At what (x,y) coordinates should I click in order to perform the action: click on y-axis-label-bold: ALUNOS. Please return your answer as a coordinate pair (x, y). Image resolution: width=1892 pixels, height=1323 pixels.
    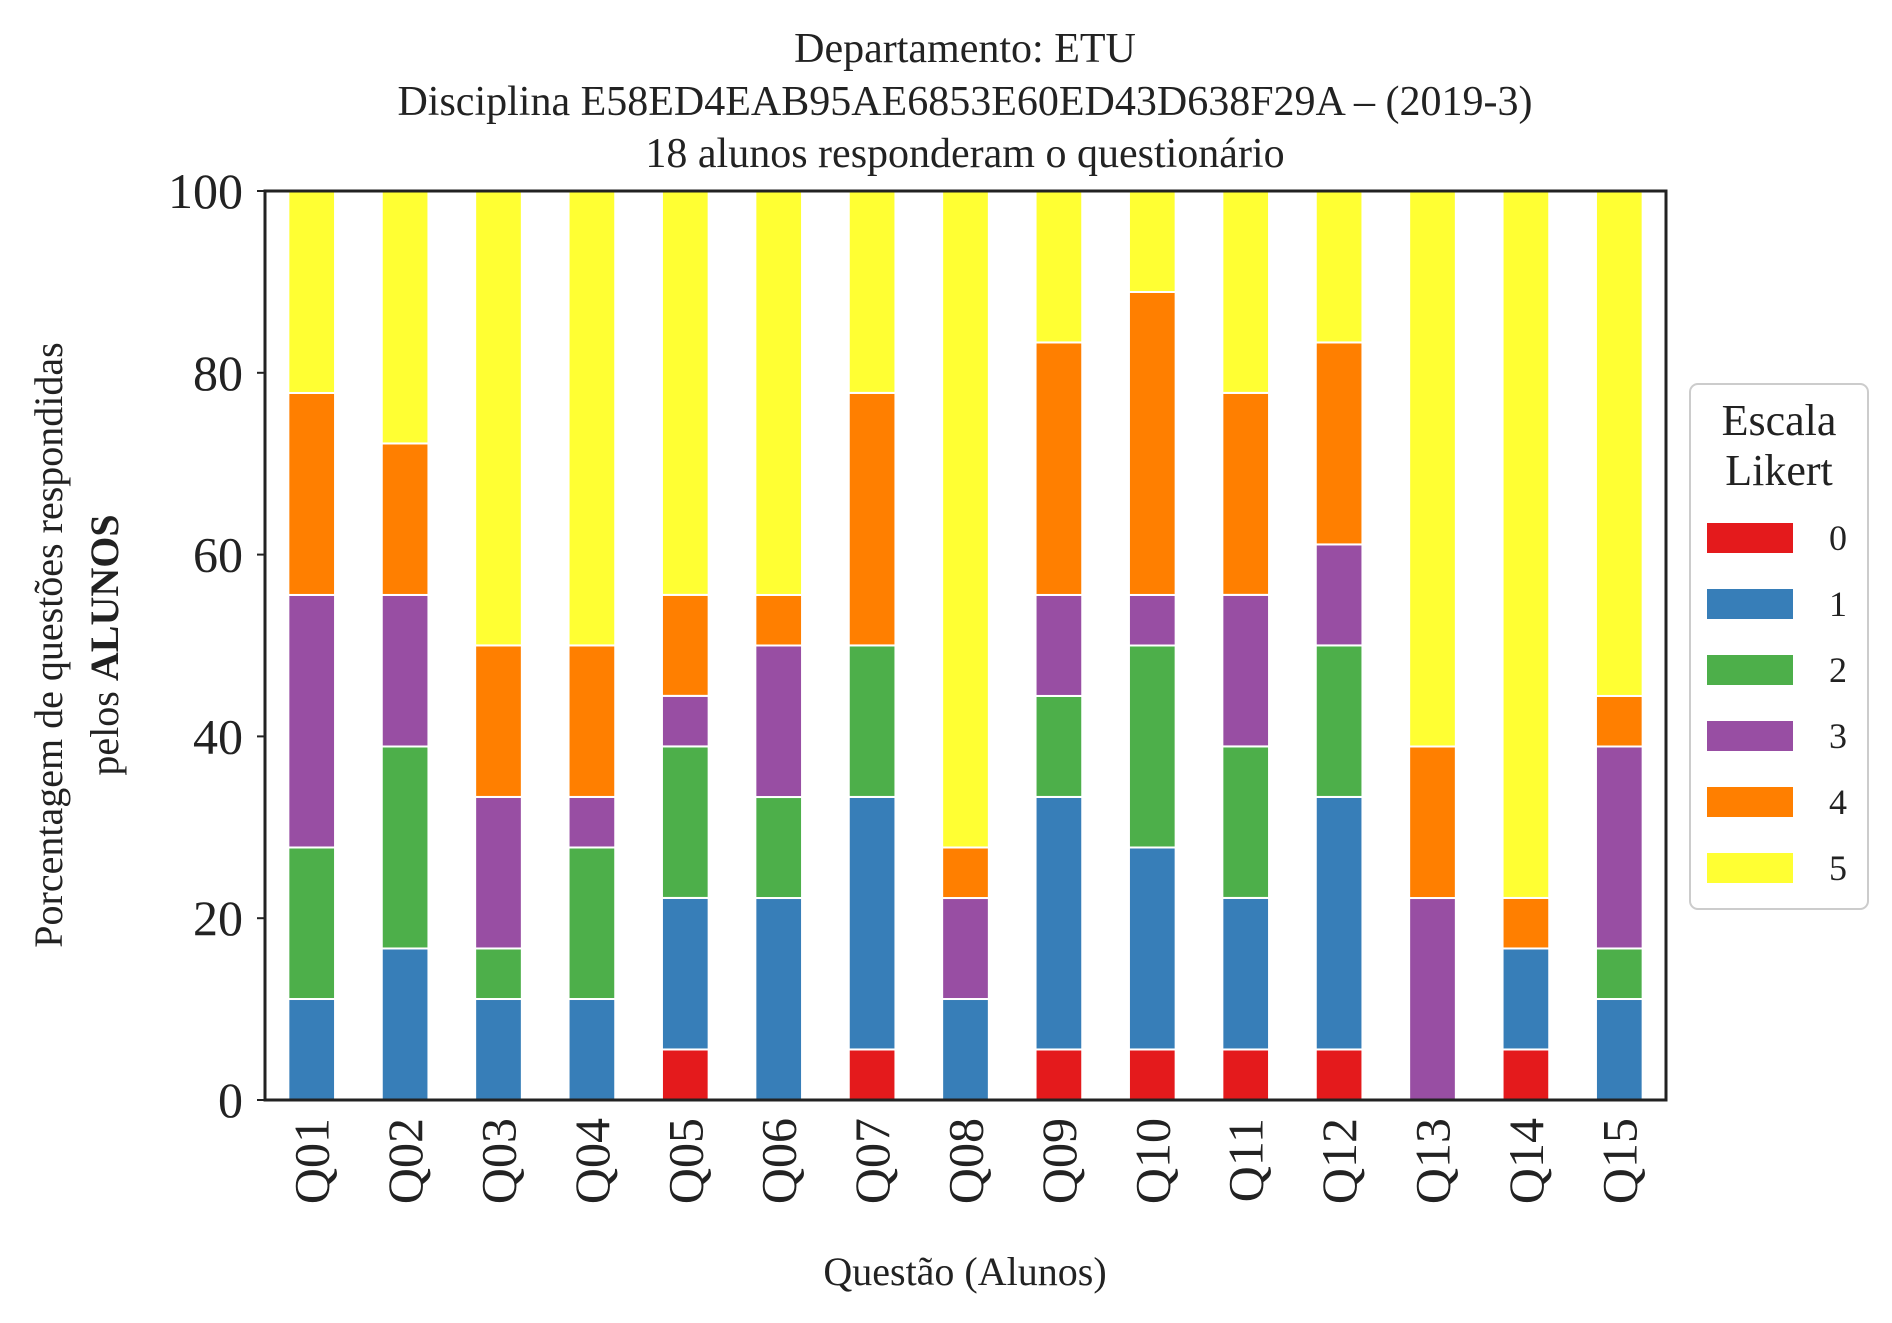
    Looking at the image, I should click on (104, 597).